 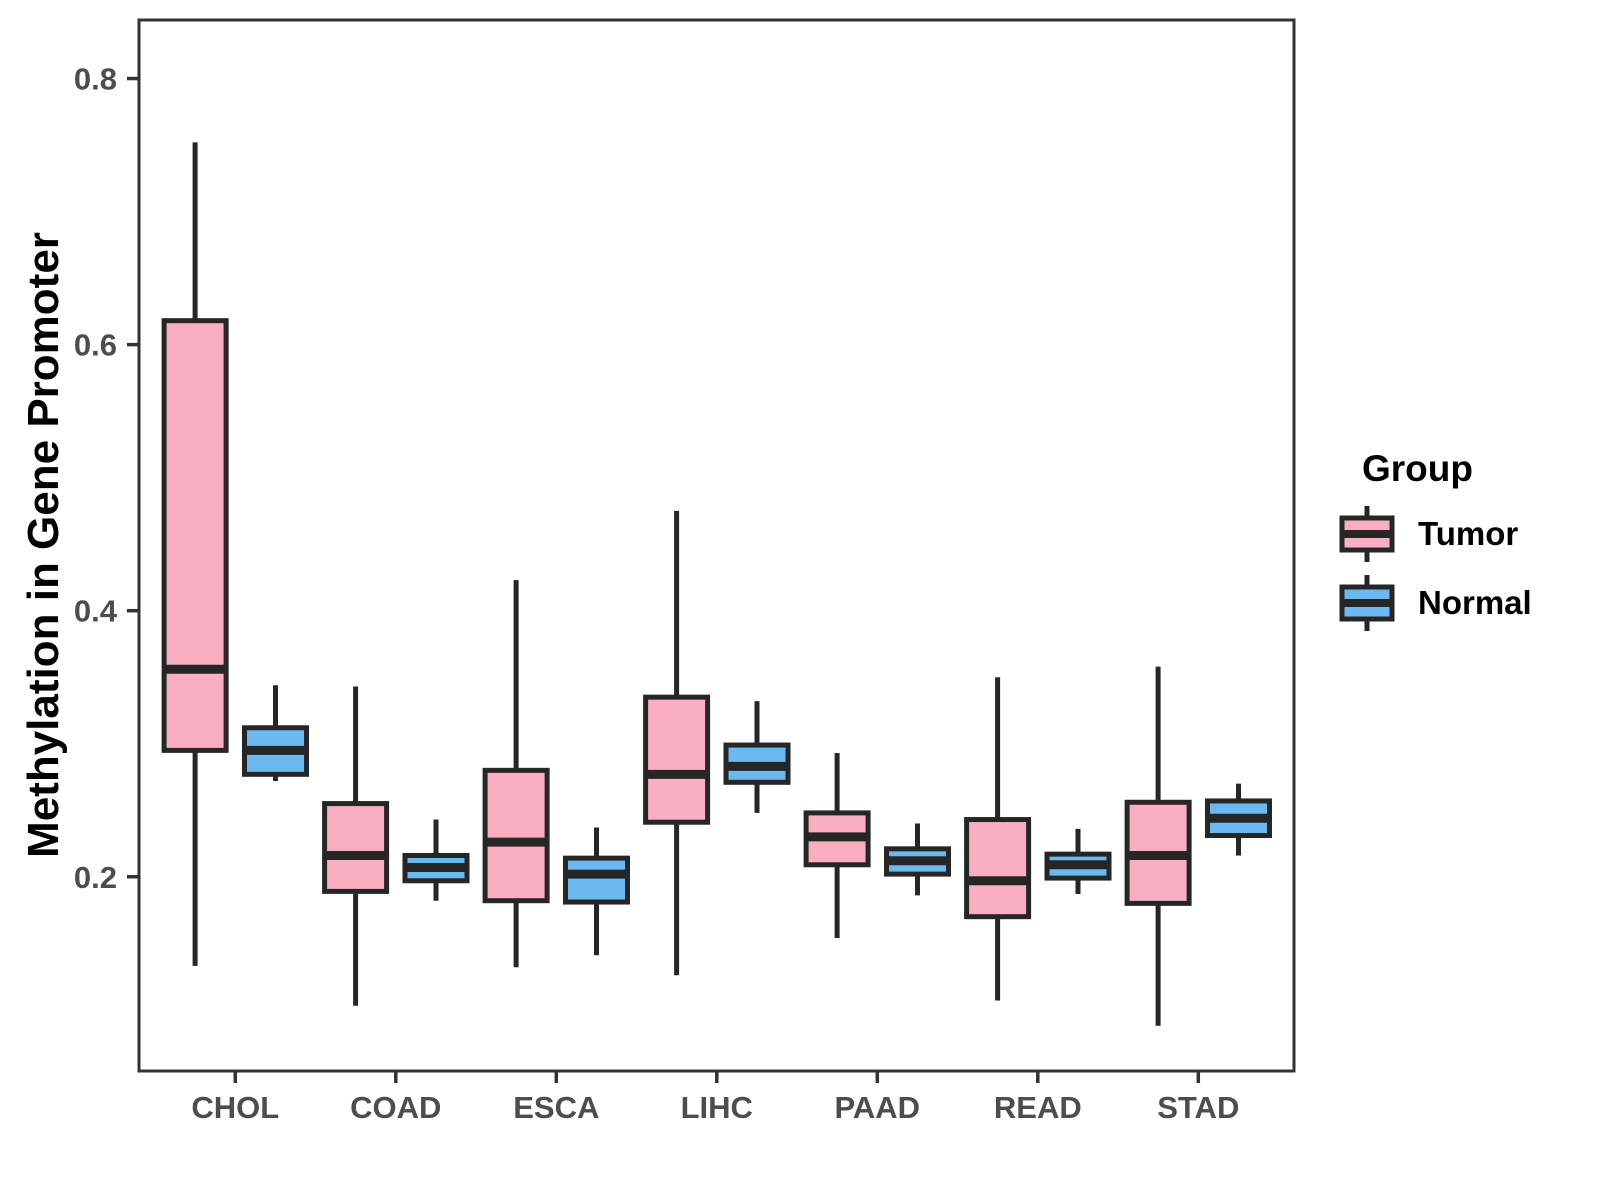 I want to click on boxplot-chol-normal, so click(x=275, y=733).